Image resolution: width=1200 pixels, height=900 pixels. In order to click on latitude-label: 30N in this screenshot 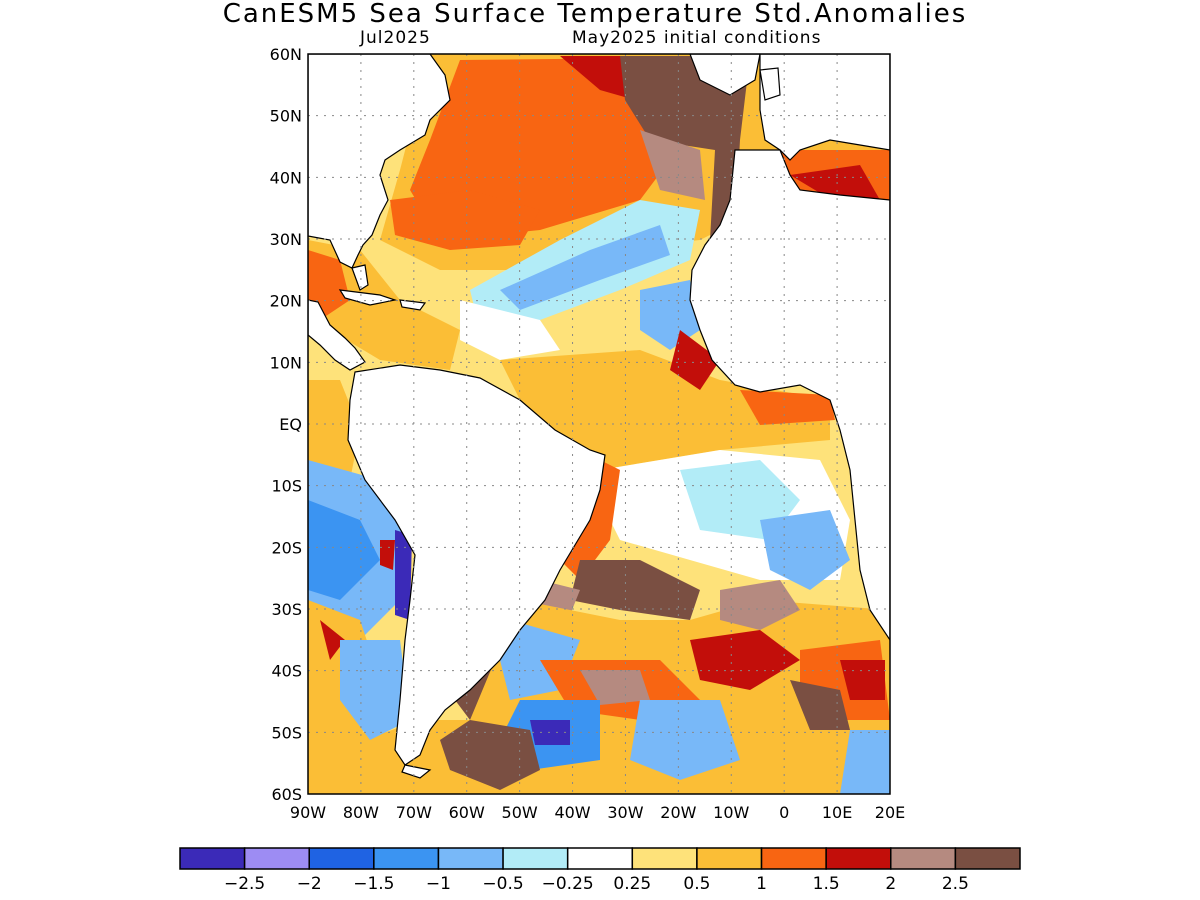, I will do `click(286, 239)`.